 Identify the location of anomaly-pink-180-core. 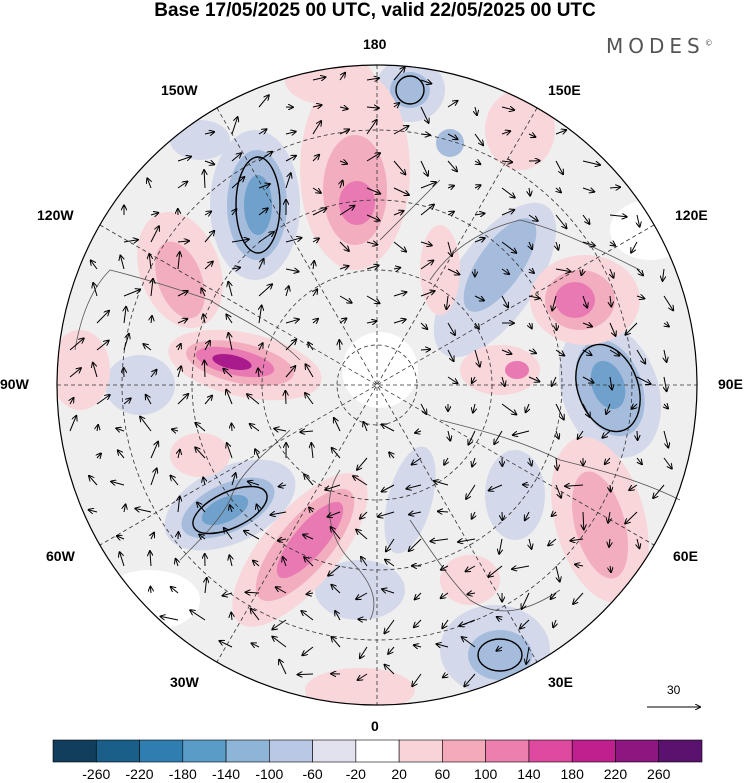
(357, 203).